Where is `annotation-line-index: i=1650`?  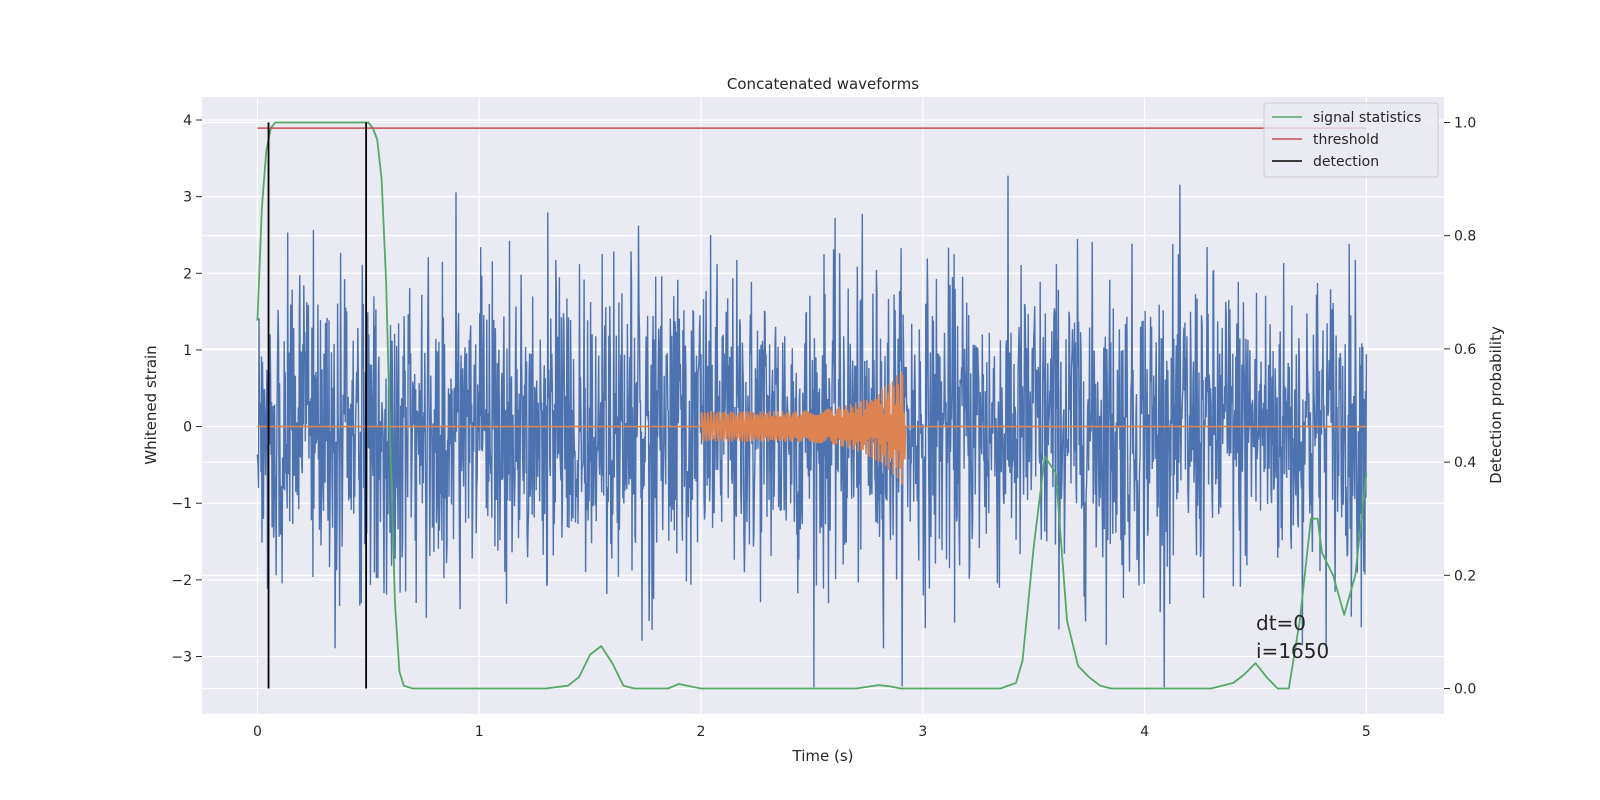 annotation-line-index: i=1650 is located at coordinates (1292, 651).